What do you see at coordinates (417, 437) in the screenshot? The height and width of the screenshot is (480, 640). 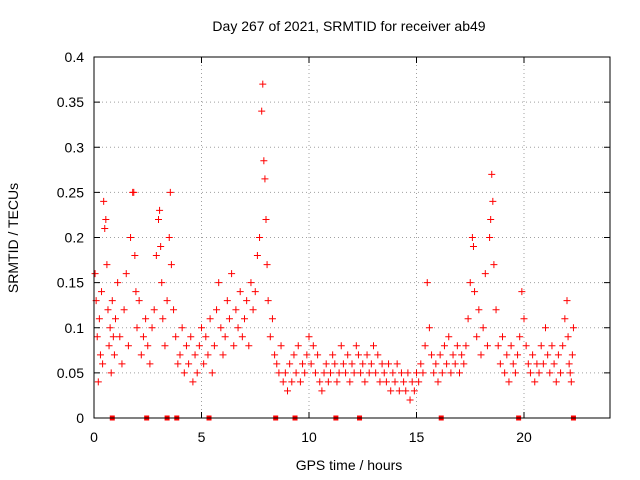 I see `x-tick-label: 15` at bounding box center [417, 437].